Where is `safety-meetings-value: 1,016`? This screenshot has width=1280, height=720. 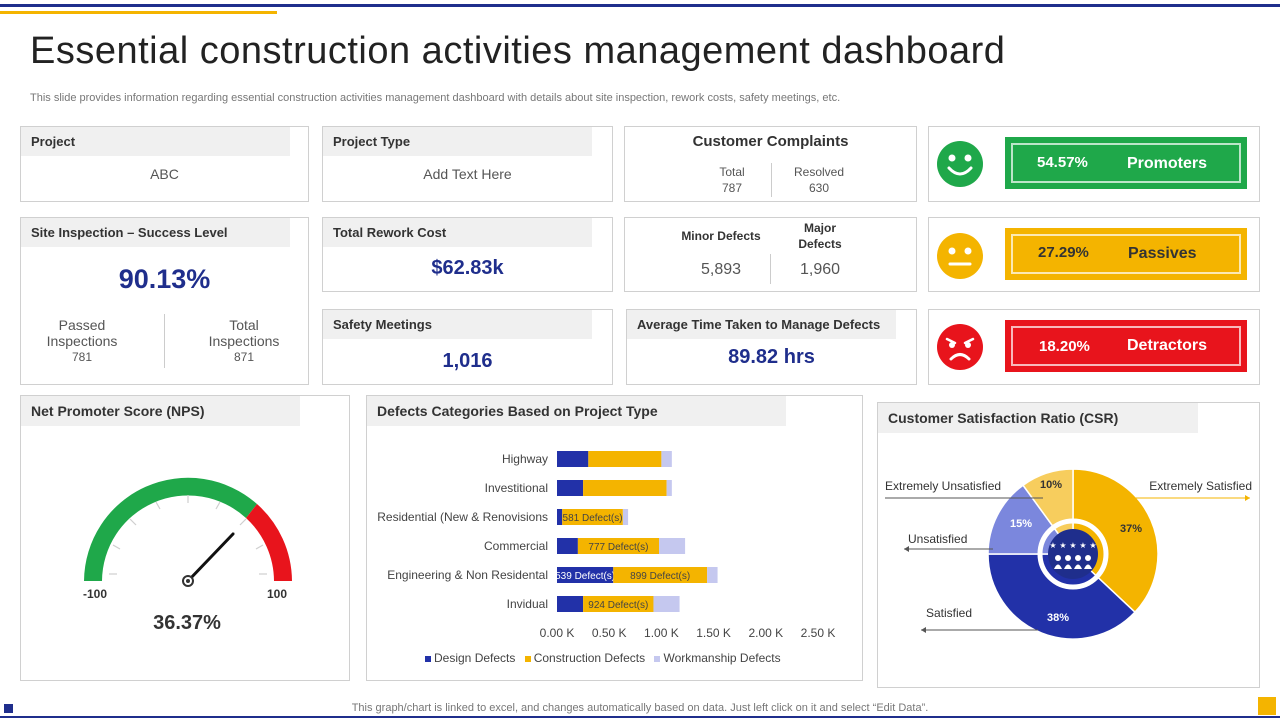
safety-meetings-value: 1,016 is located at coordinates (467, 361).